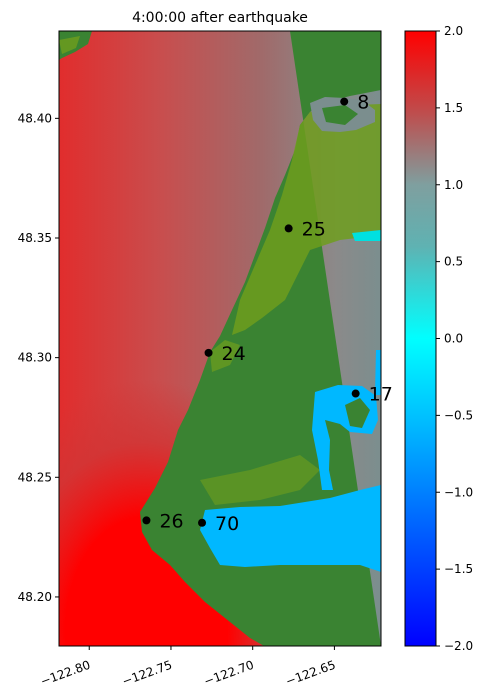  I want to click on colorbar-ticks: 2.0 1.5 1.0 0.5 0.0 −0.5 −1.0 −1.5 −2.0, so click(454, 338).